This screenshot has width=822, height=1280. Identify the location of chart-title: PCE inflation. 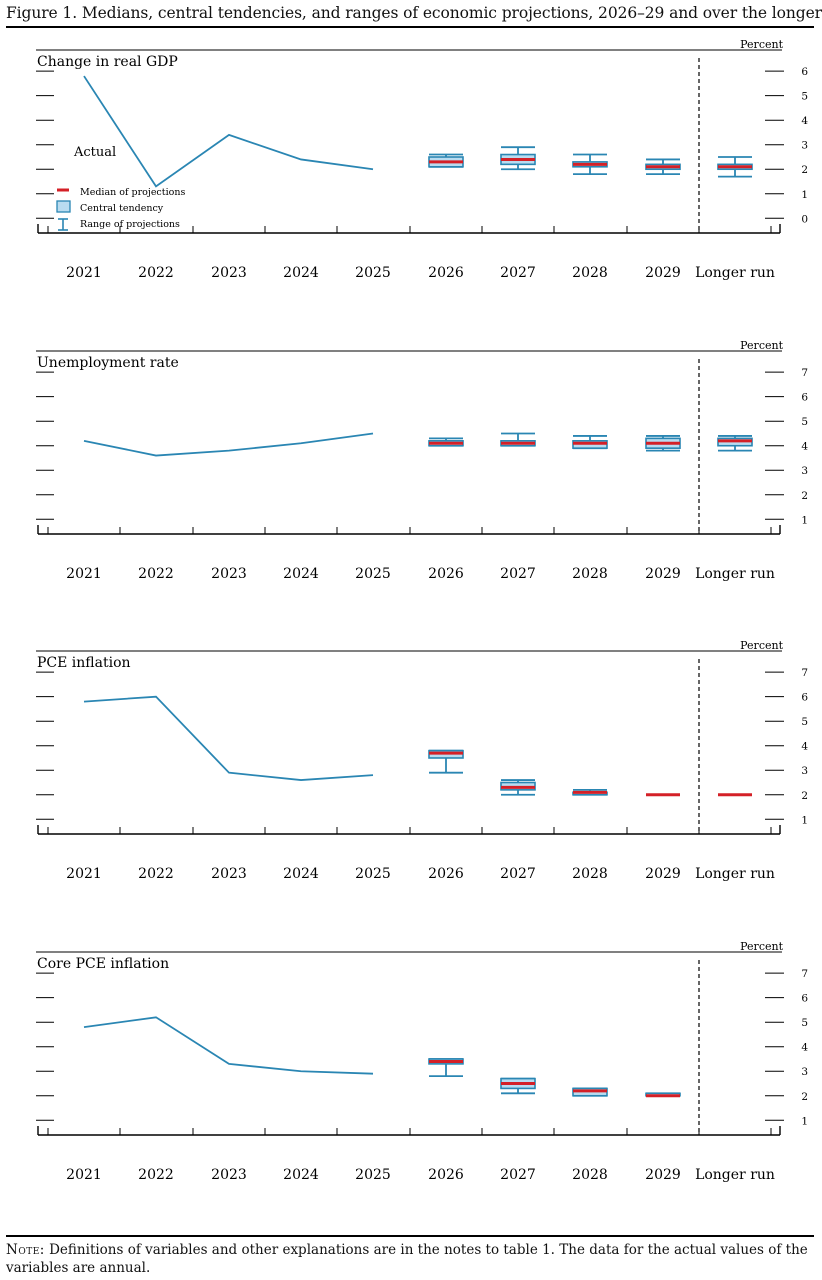
(84, 663).